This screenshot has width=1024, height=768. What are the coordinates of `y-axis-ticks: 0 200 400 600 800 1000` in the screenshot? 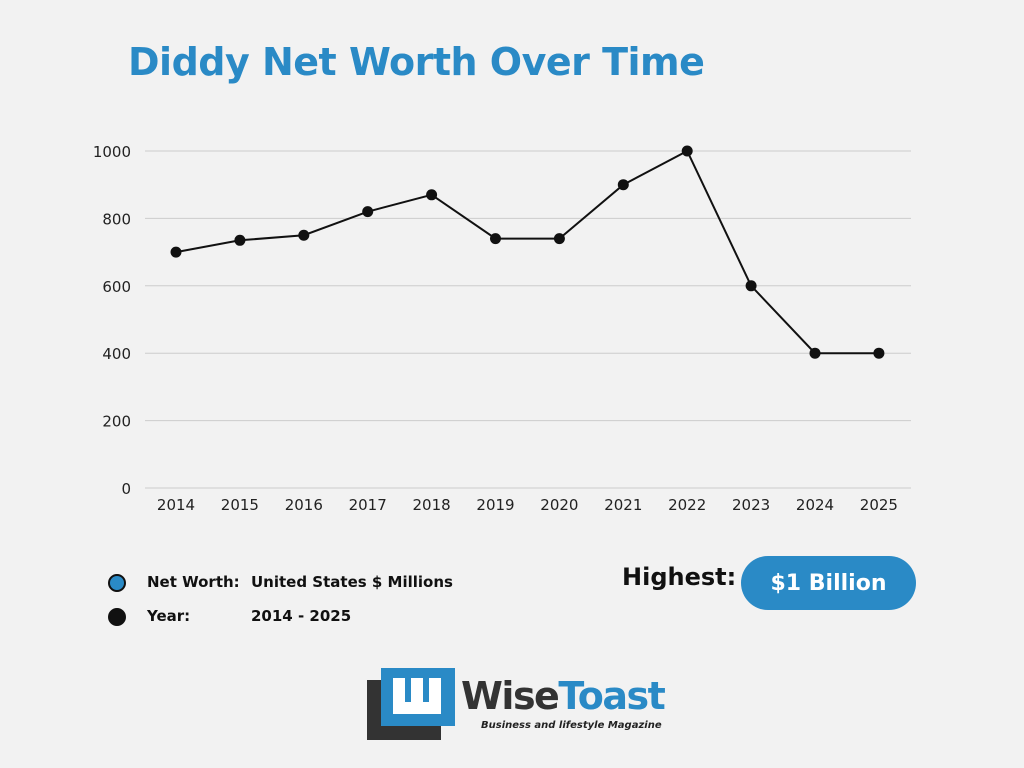 It's located at (112, 320).